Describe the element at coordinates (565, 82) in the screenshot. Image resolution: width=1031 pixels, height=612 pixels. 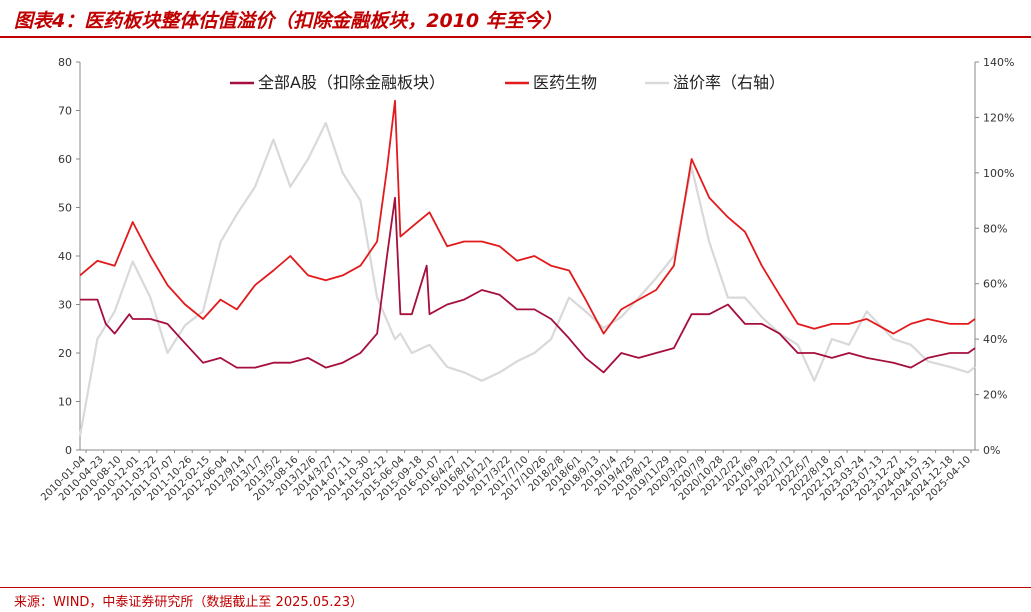
I see `legend-label-1: 医药生物` at that location.